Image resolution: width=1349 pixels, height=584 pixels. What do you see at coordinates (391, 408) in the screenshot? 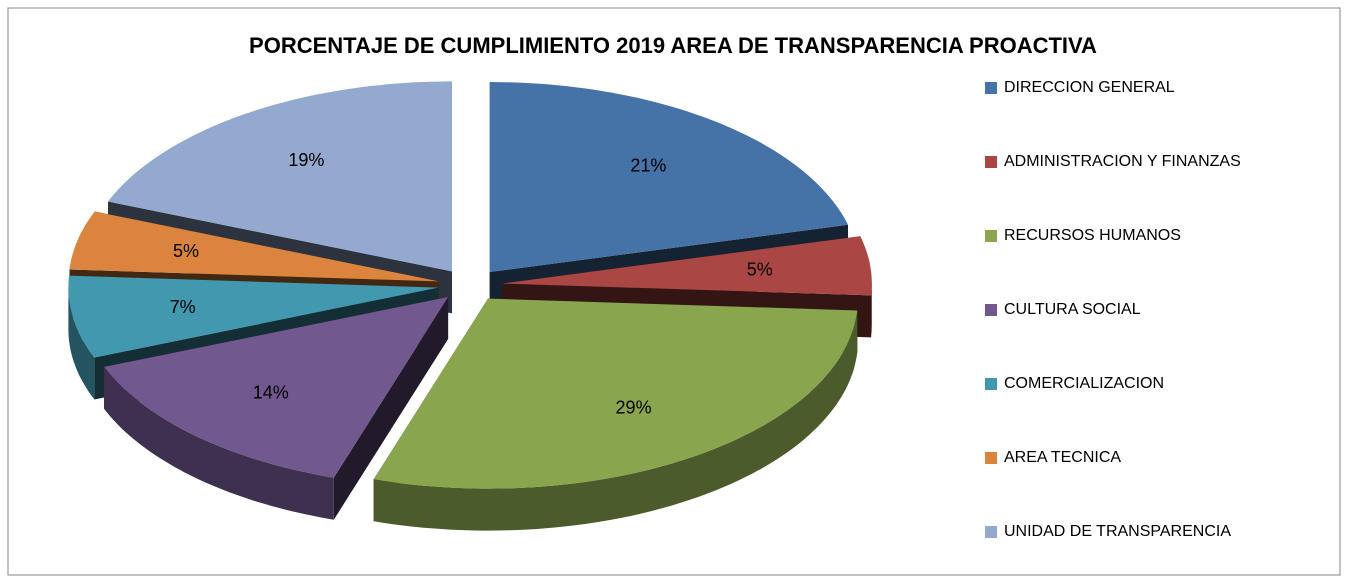
I see `slice-wall` at bounding box center [391, 408].